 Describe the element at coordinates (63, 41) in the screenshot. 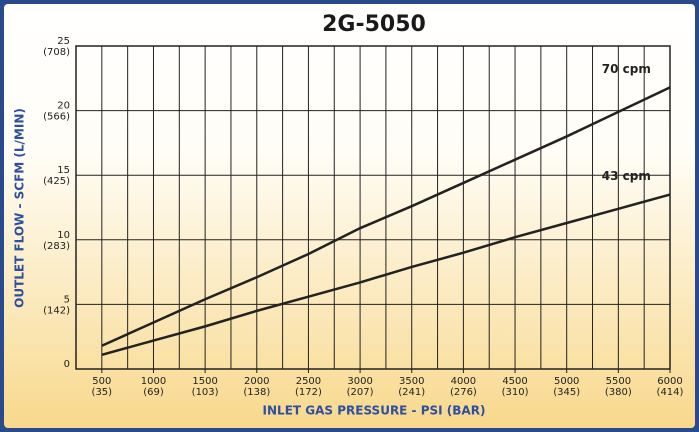

I see `y-tick-label: 25` at that location.